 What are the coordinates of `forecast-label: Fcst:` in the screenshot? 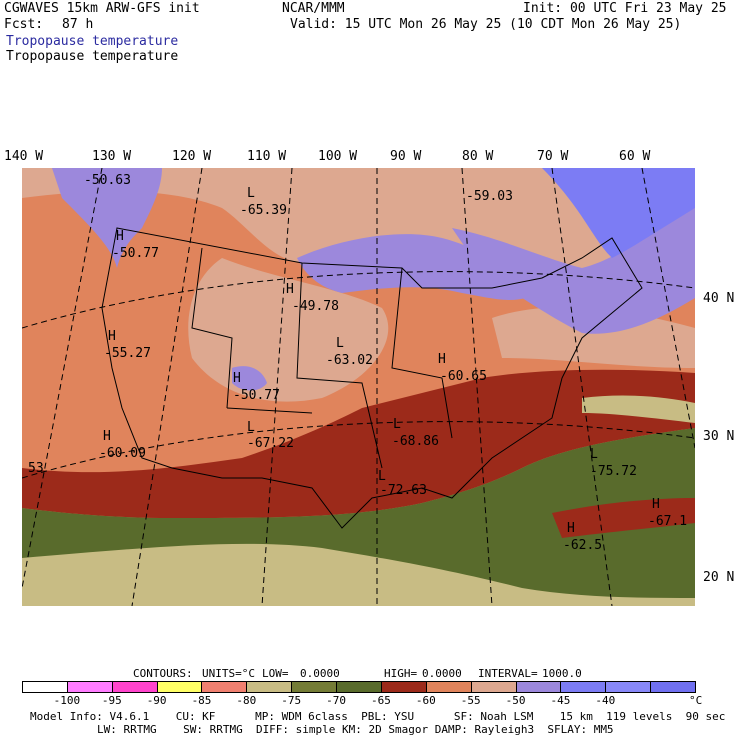 It's located at (24, 24).